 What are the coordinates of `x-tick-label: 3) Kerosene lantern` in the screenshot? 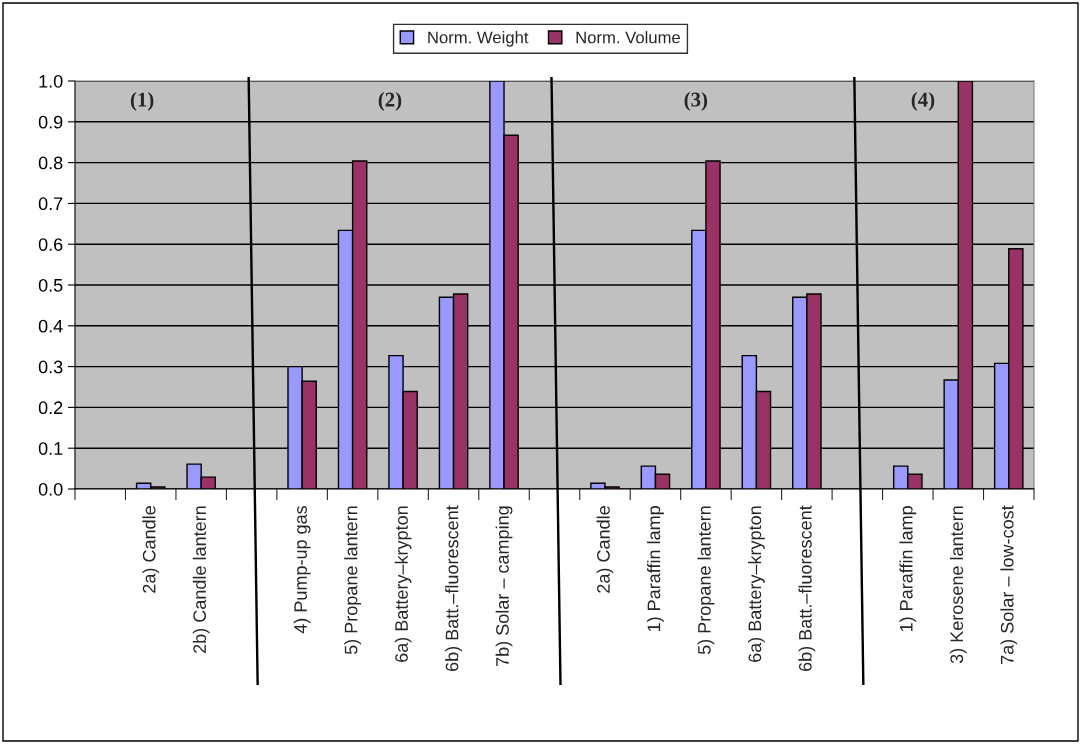 It's located at (958, 585).